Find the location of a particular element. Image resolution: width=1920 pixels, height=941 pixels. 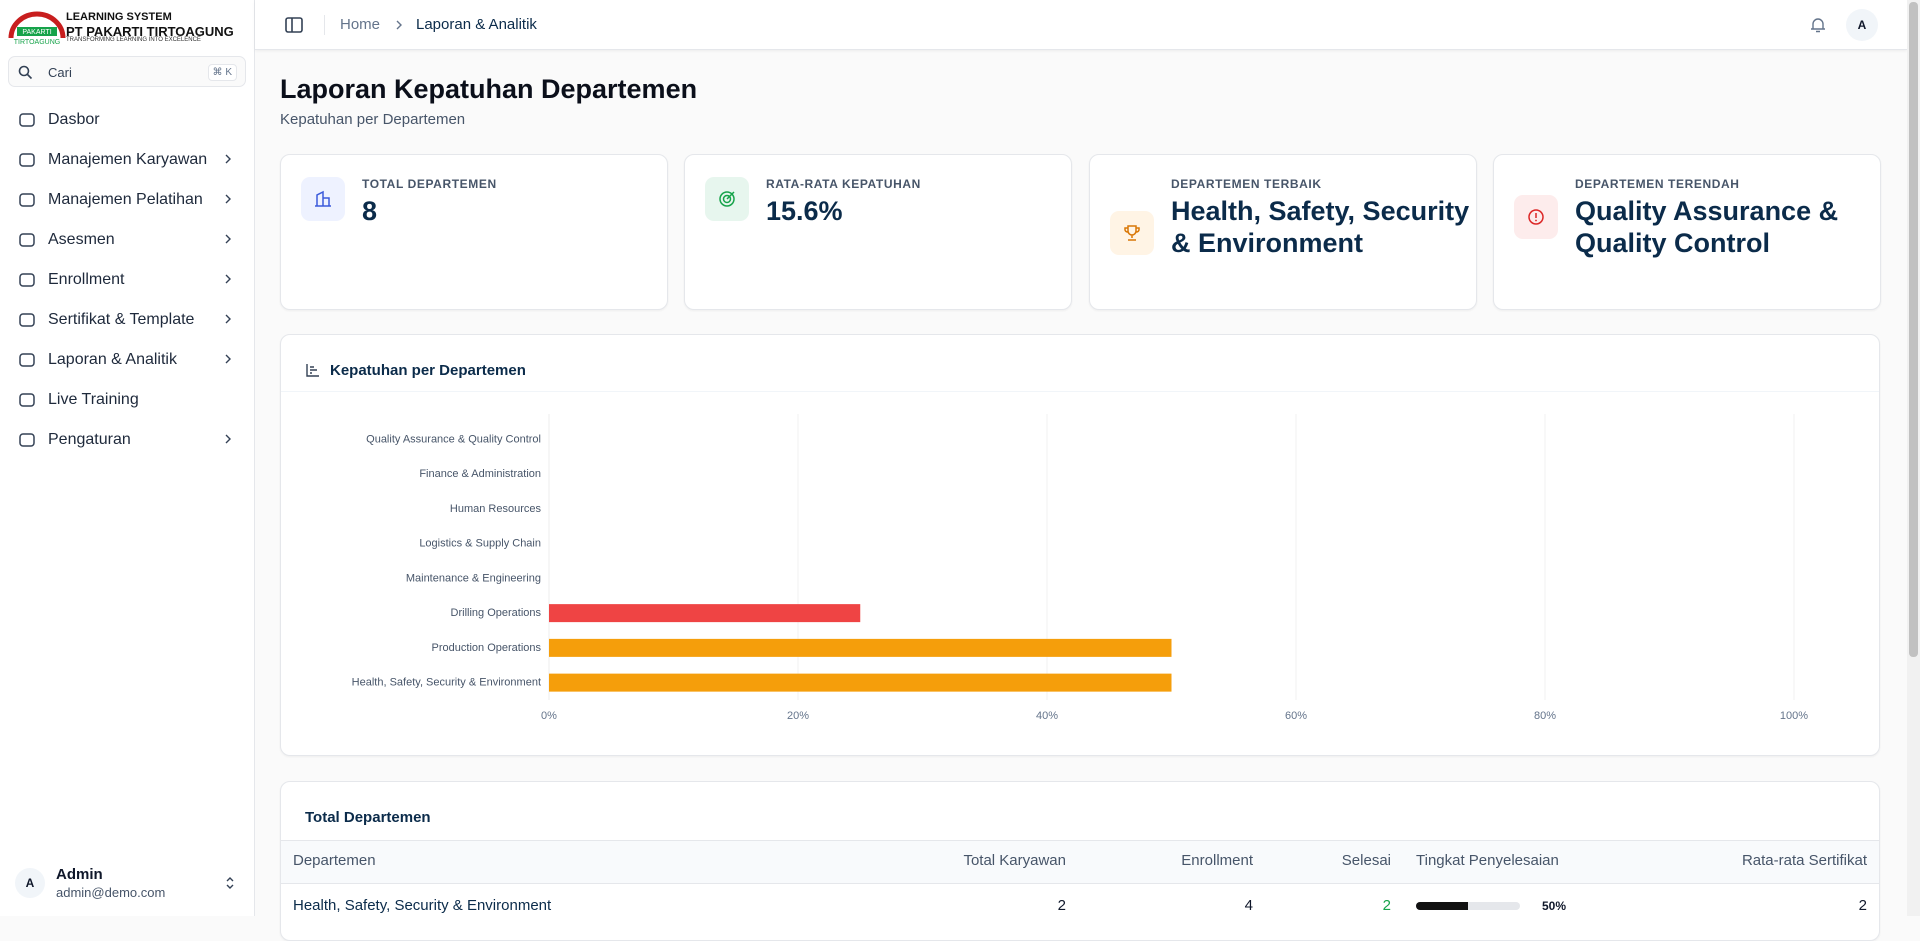

header-divider is located at coordinates (324, 25).